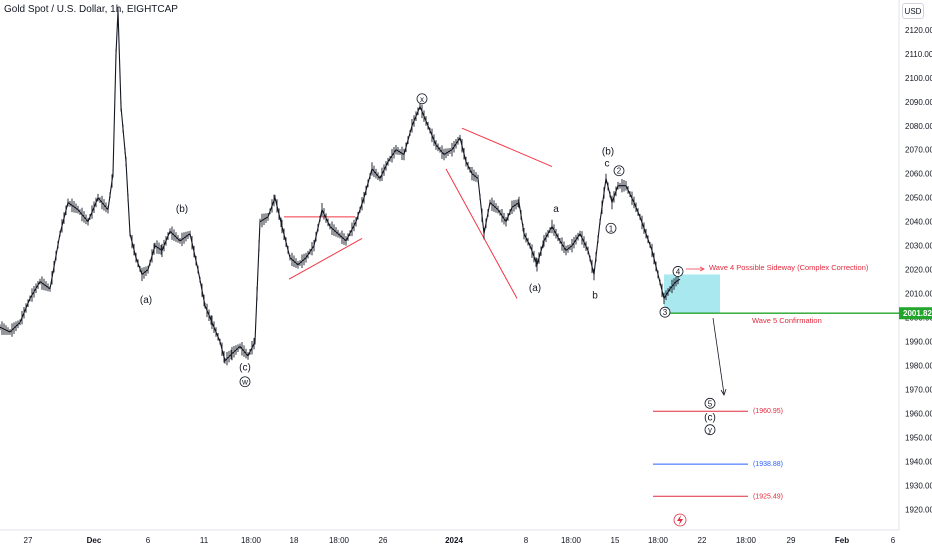  What do you see at coordinates (913, 11) in the screenshot?
I see `currency-button: USD` at bounding box center [913, 11].